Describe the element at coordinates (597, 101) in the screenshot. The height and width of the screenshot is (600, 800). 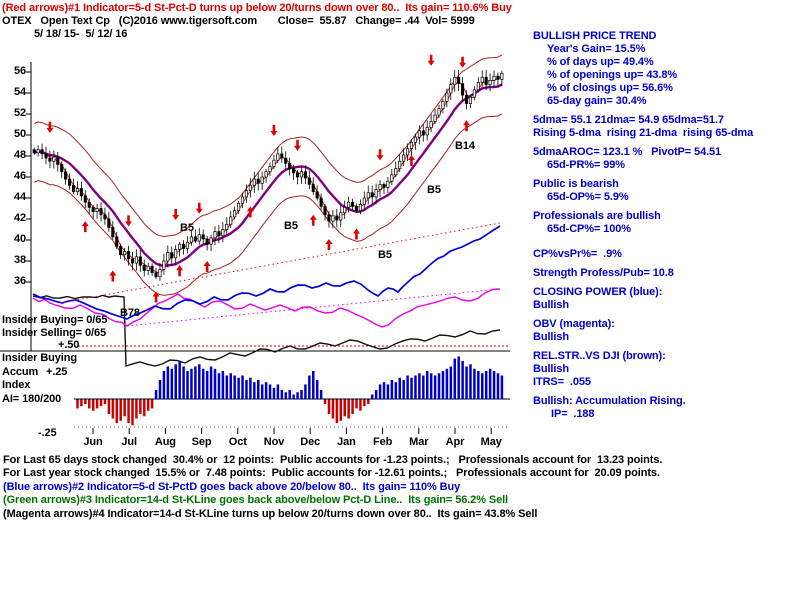
I see `right-panel-line: 65-day gain= 30.4%` at that location.